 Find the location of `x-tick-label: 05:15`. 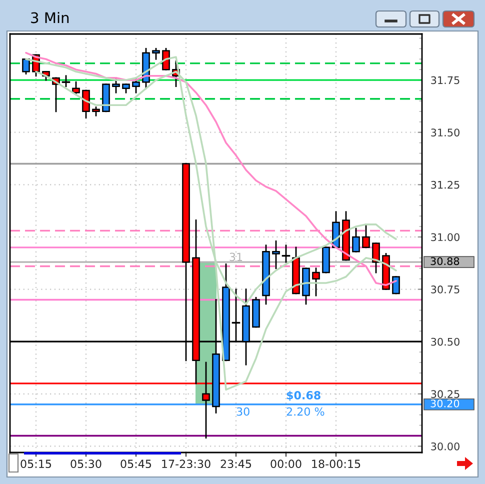

x-tick-label: 05:15 is located at coordinates (36, 464).